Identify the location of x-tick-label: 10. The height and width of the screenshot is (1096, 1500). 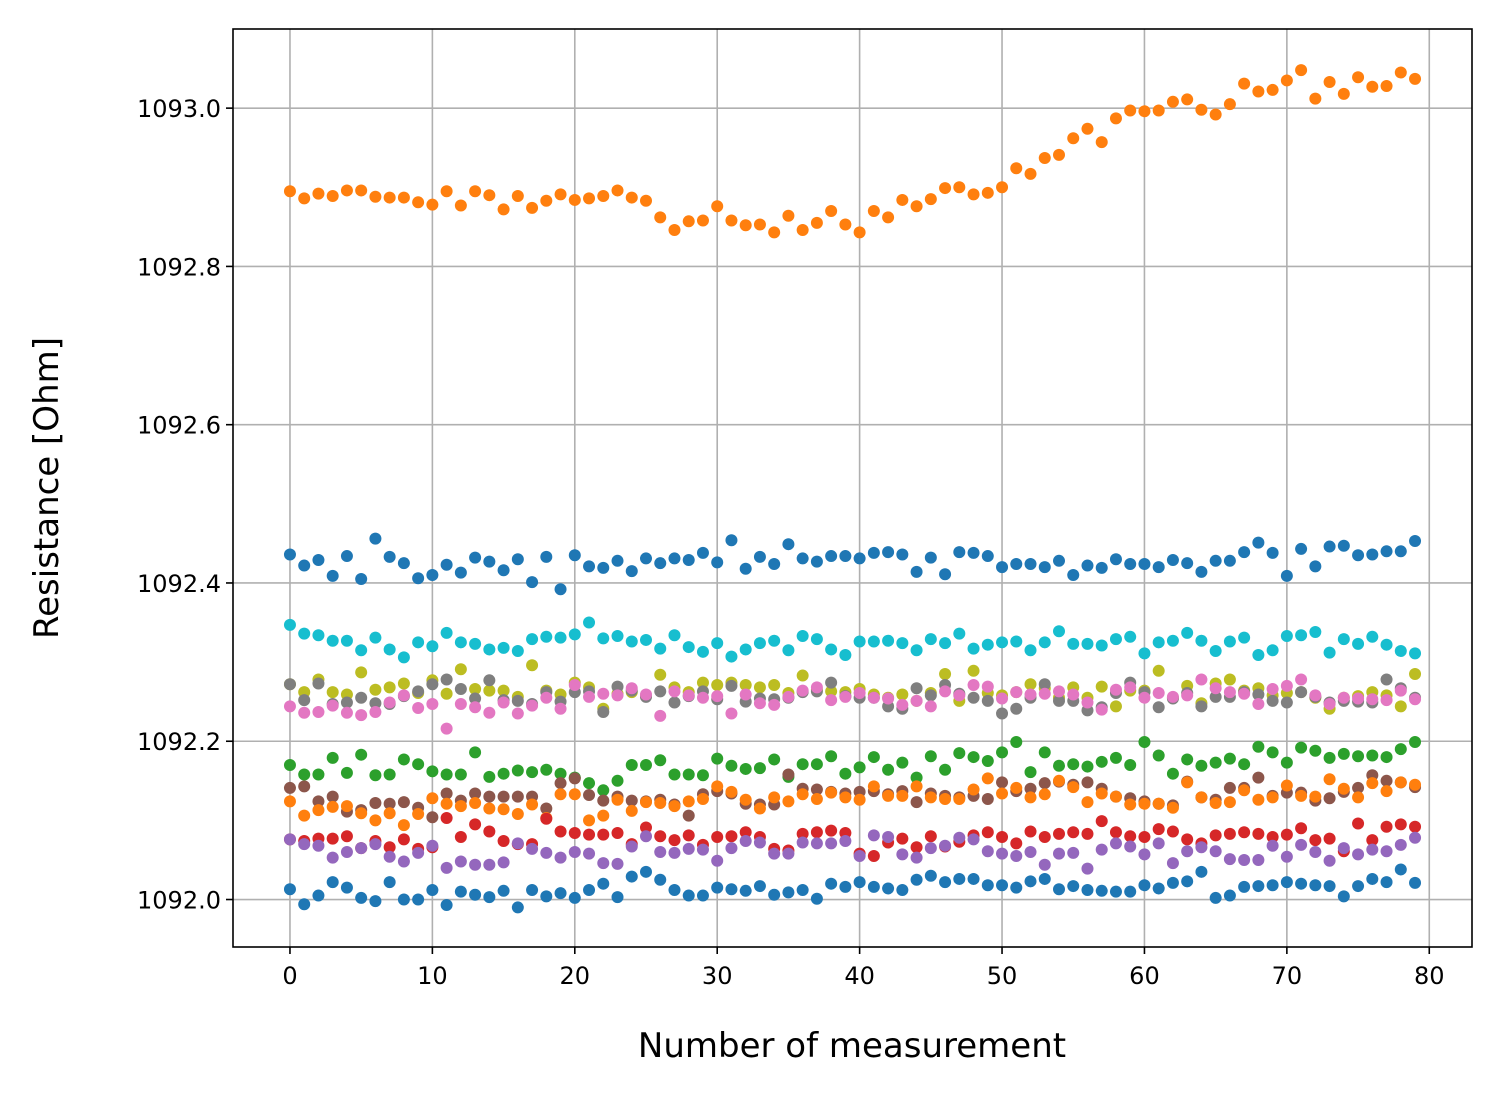
(432, 976).